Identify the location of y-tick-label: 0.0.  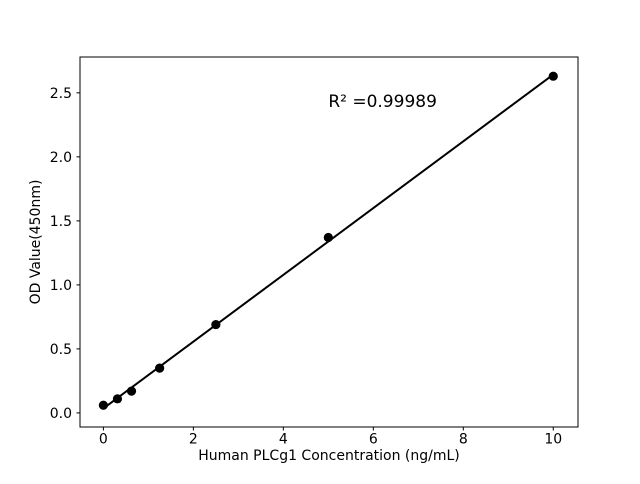
(61, 414).